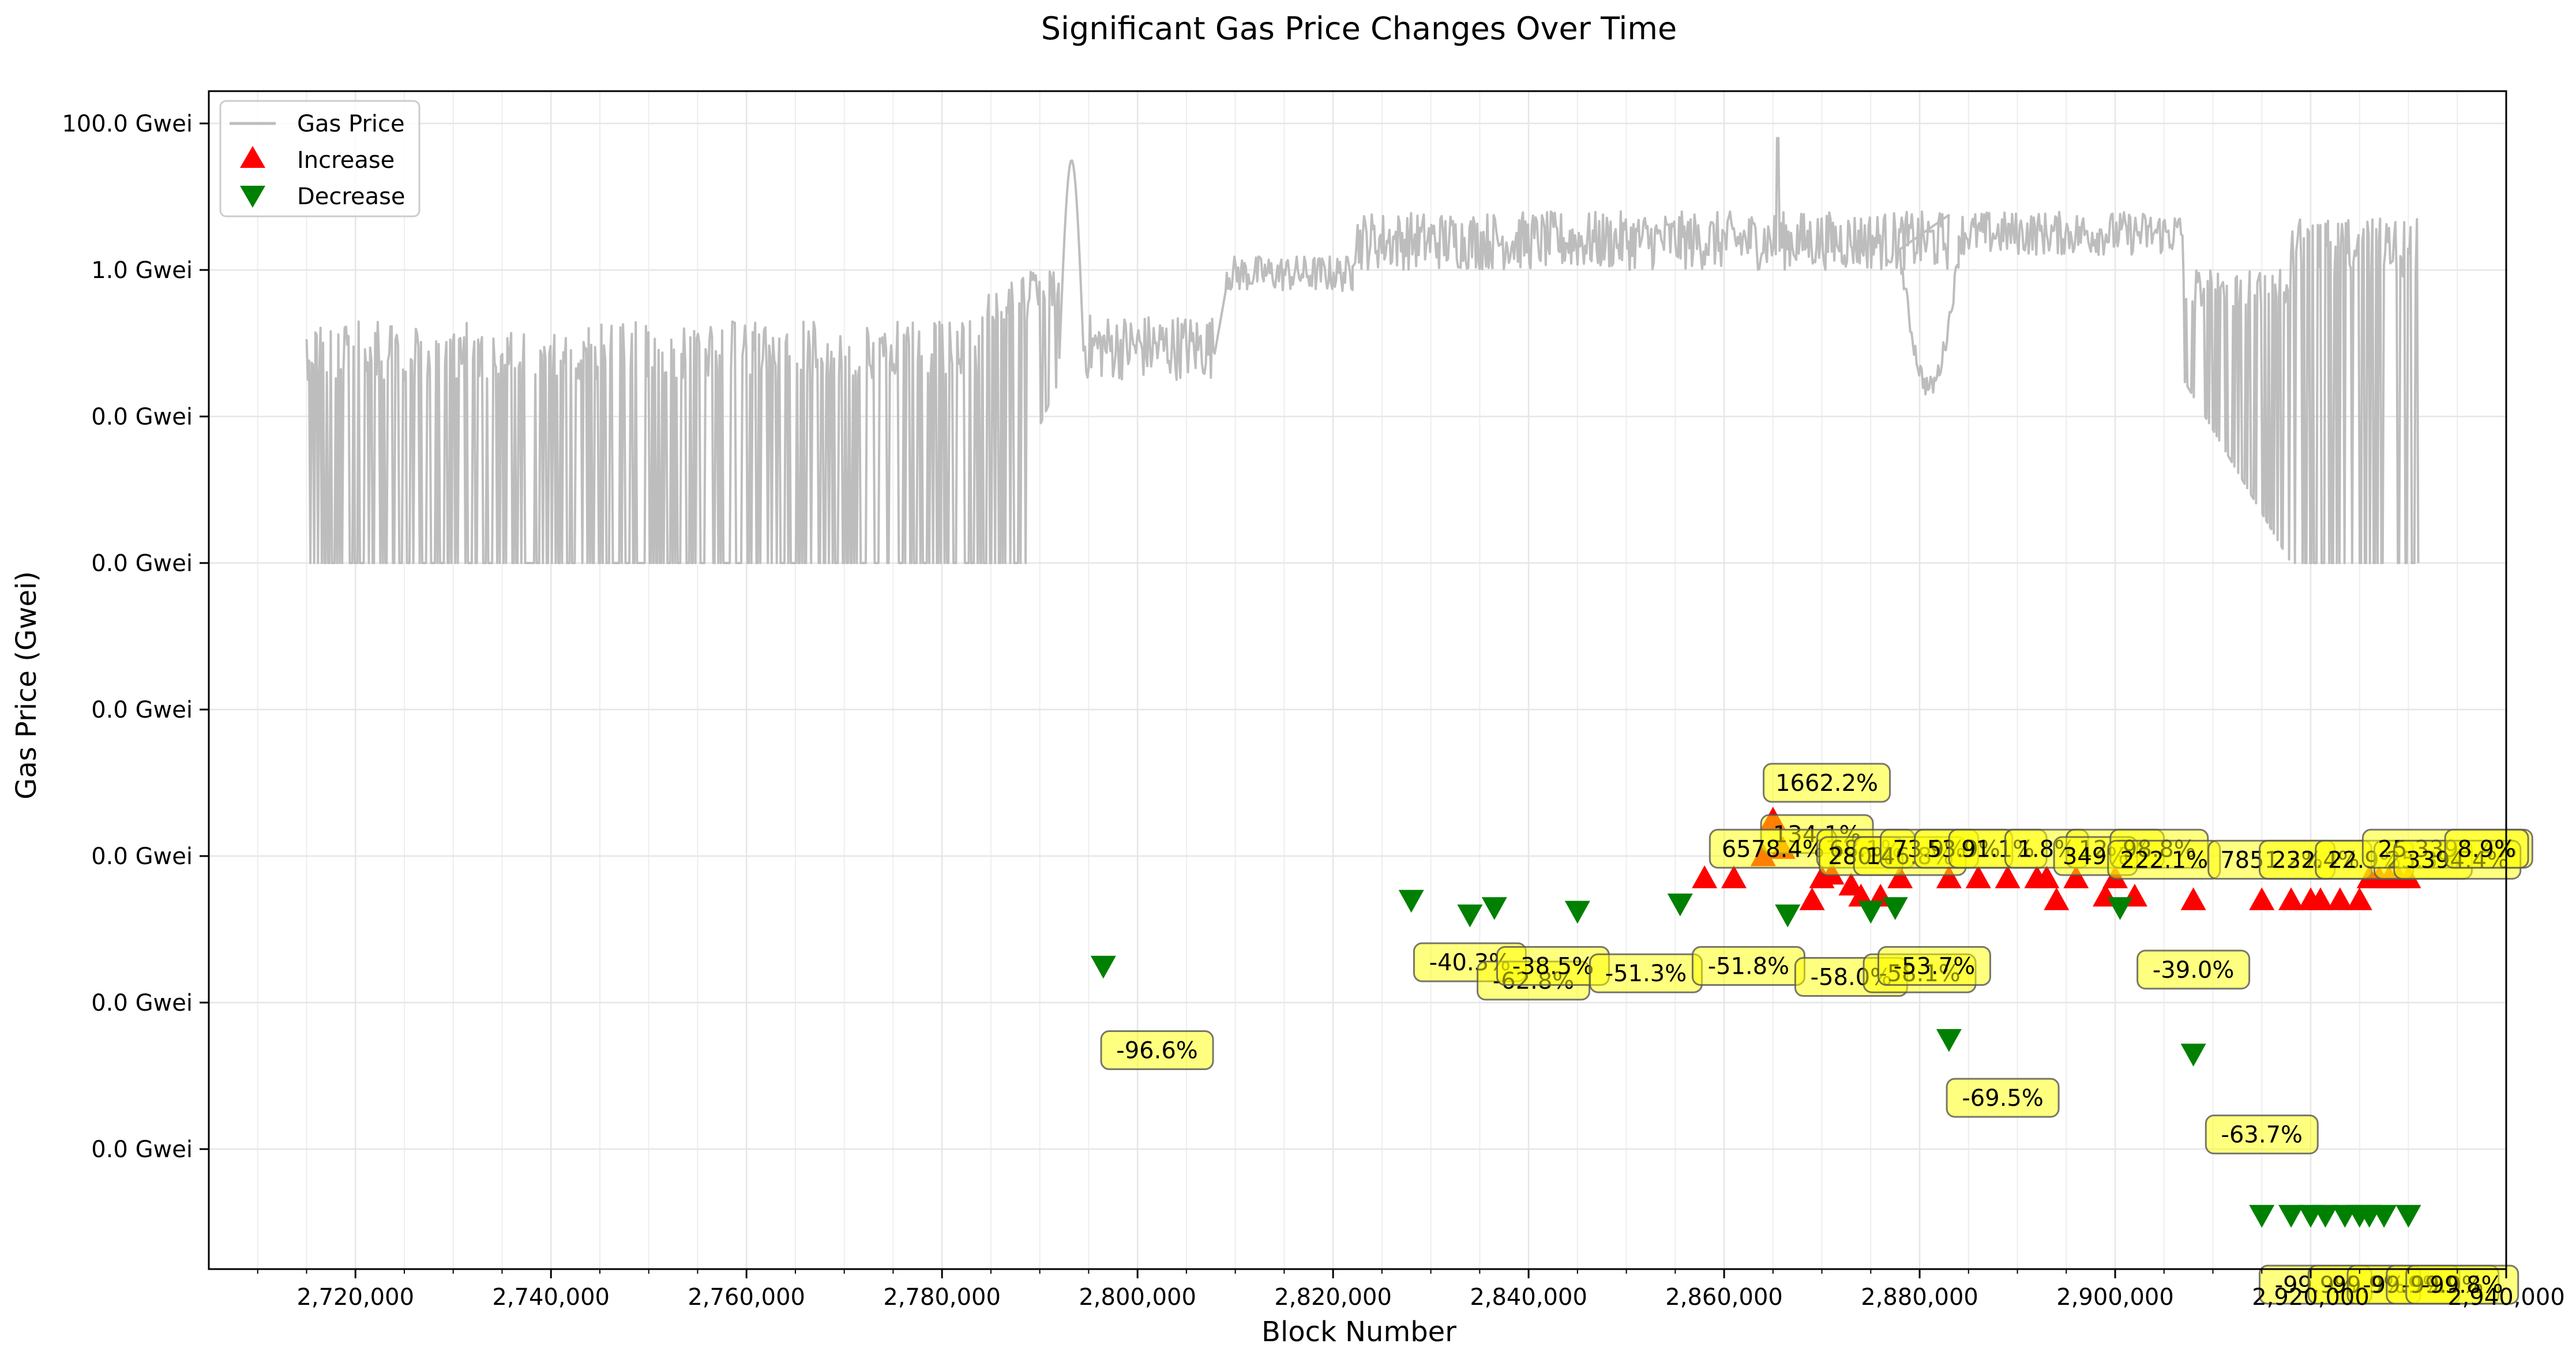  Describe the element at coordinates (1359, 28) in the screenshot. I see `chart-title: Significant Gas Price Changes Over Time` at that location.